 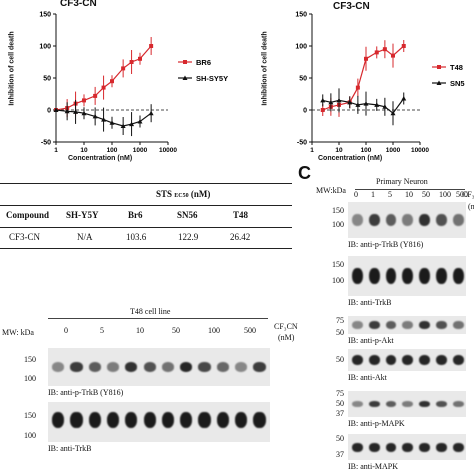 I want to click on blot-c-group-rule, so click(x=410, y=189).